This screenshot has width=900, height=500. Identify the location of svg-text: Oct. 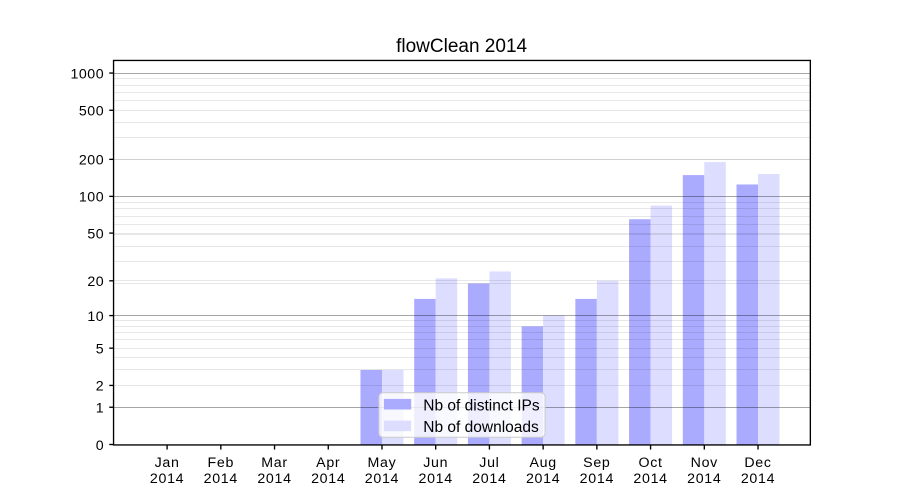
(650, 463).